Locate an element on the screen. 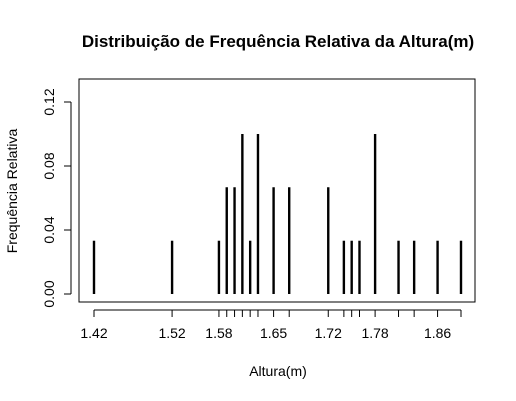 Image resolution: width=516 pixels, height=401 pixels. x-axis: 1.42 1.52 1.58 1.65 1.72 1.78 1.86 is located at coordinates (271, 325).